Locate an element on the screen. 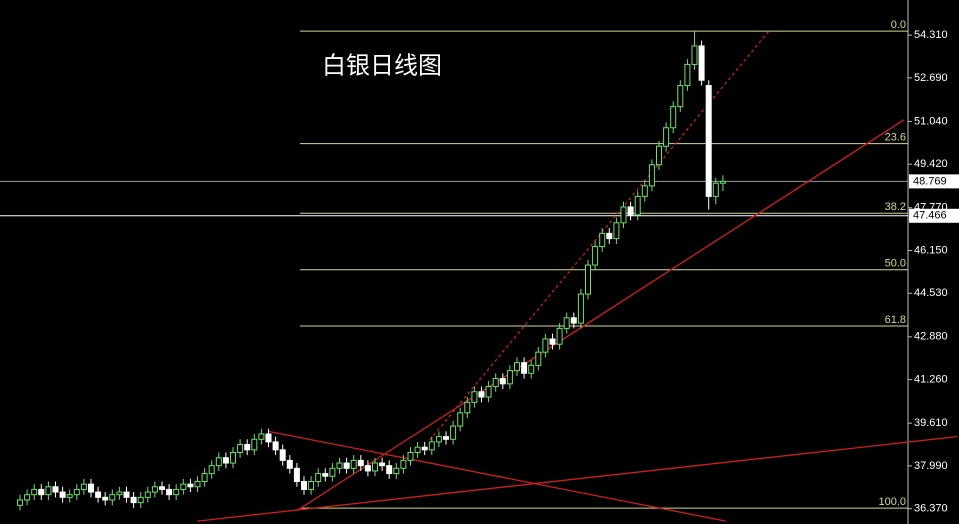  fib-label: 61.8 is located at coordinates (895, 320).